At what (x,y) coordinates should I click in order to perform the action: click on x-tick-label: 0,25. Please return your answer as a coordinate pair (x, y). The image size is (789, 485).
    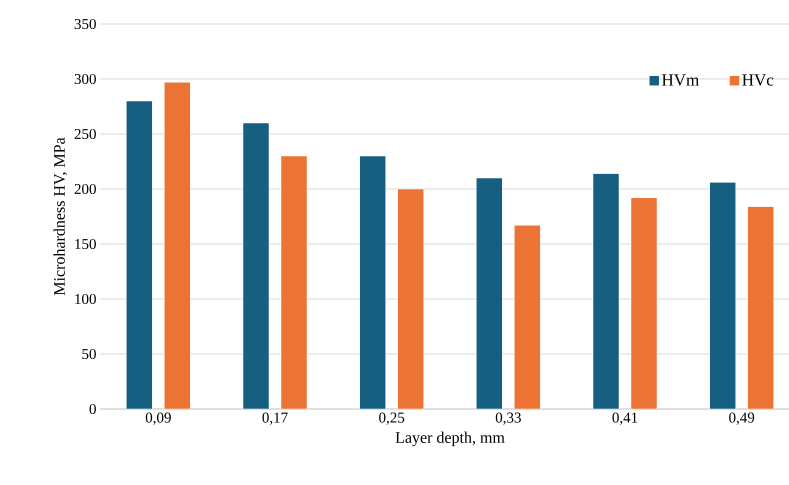
    Looking at the image, I should click on (391, 418).